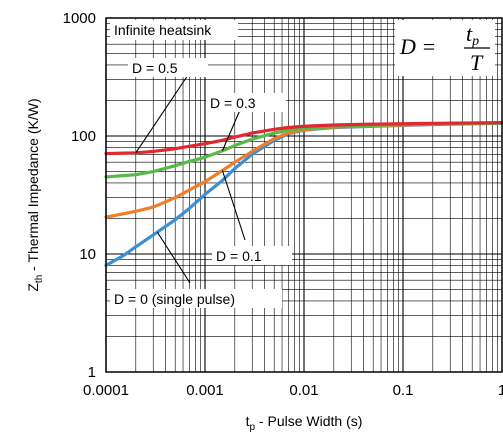  I want to click on x-axis-label-rest: - Pulse Width (s), so click(308, 421).